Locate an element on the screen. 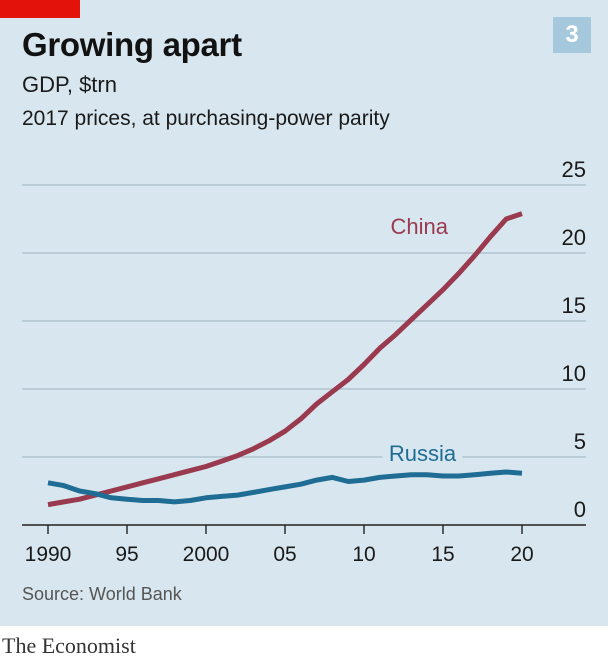 The height and width of the screenshot is (662, 608). chart-number-badge: 3 is located at coordinates (572, 35).